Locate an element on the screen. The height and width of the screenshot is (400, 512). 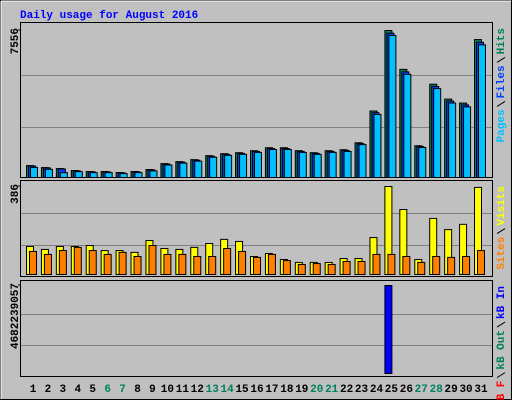
x-tick-label: 5 is located at coordinates (92, 390).